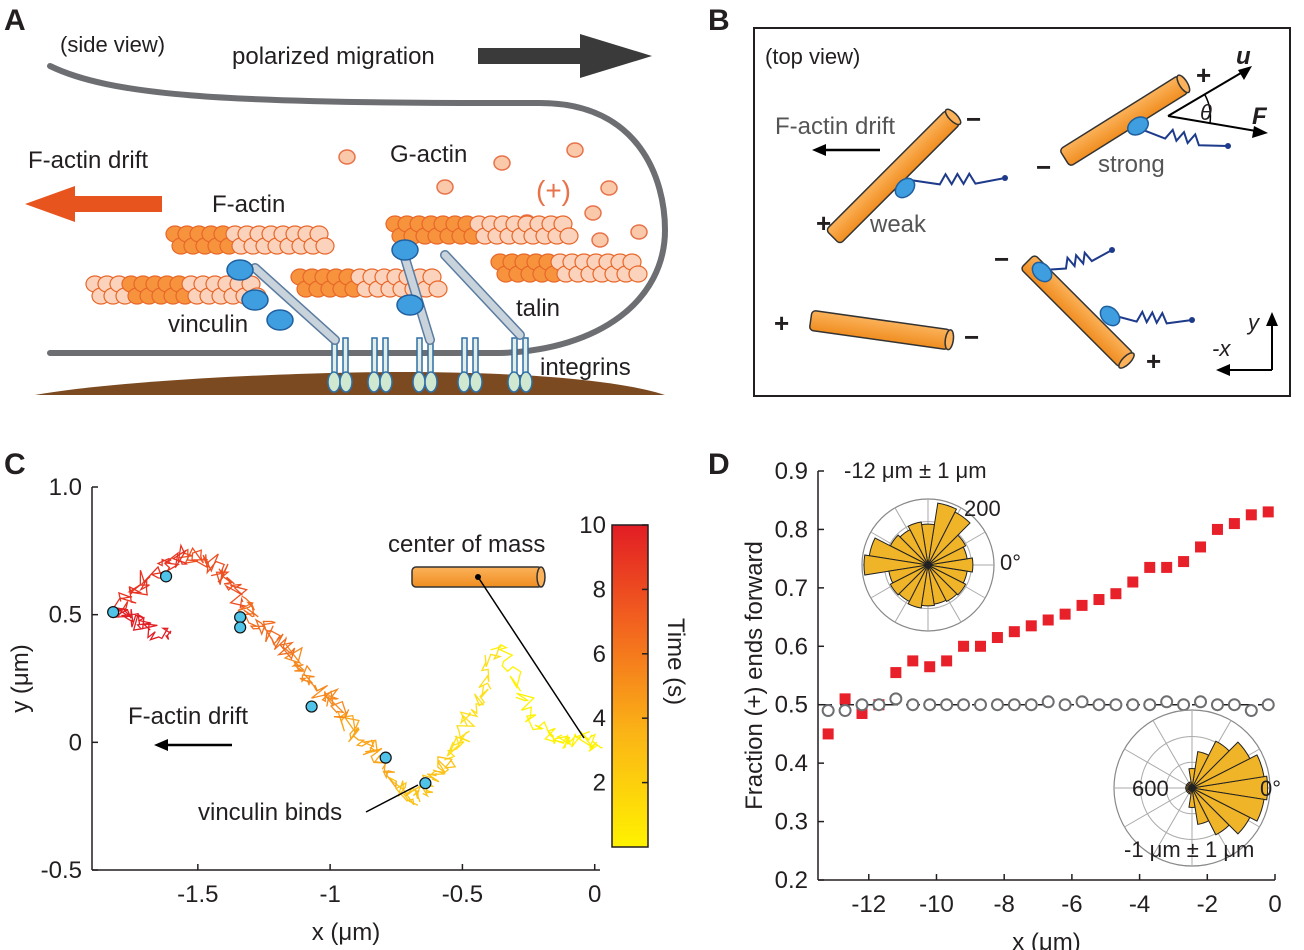  What do you see at coordinates (791, 822) in the screenshot?
I see `d-y-tick-label: 0.3` at bounding box center [791, 822].